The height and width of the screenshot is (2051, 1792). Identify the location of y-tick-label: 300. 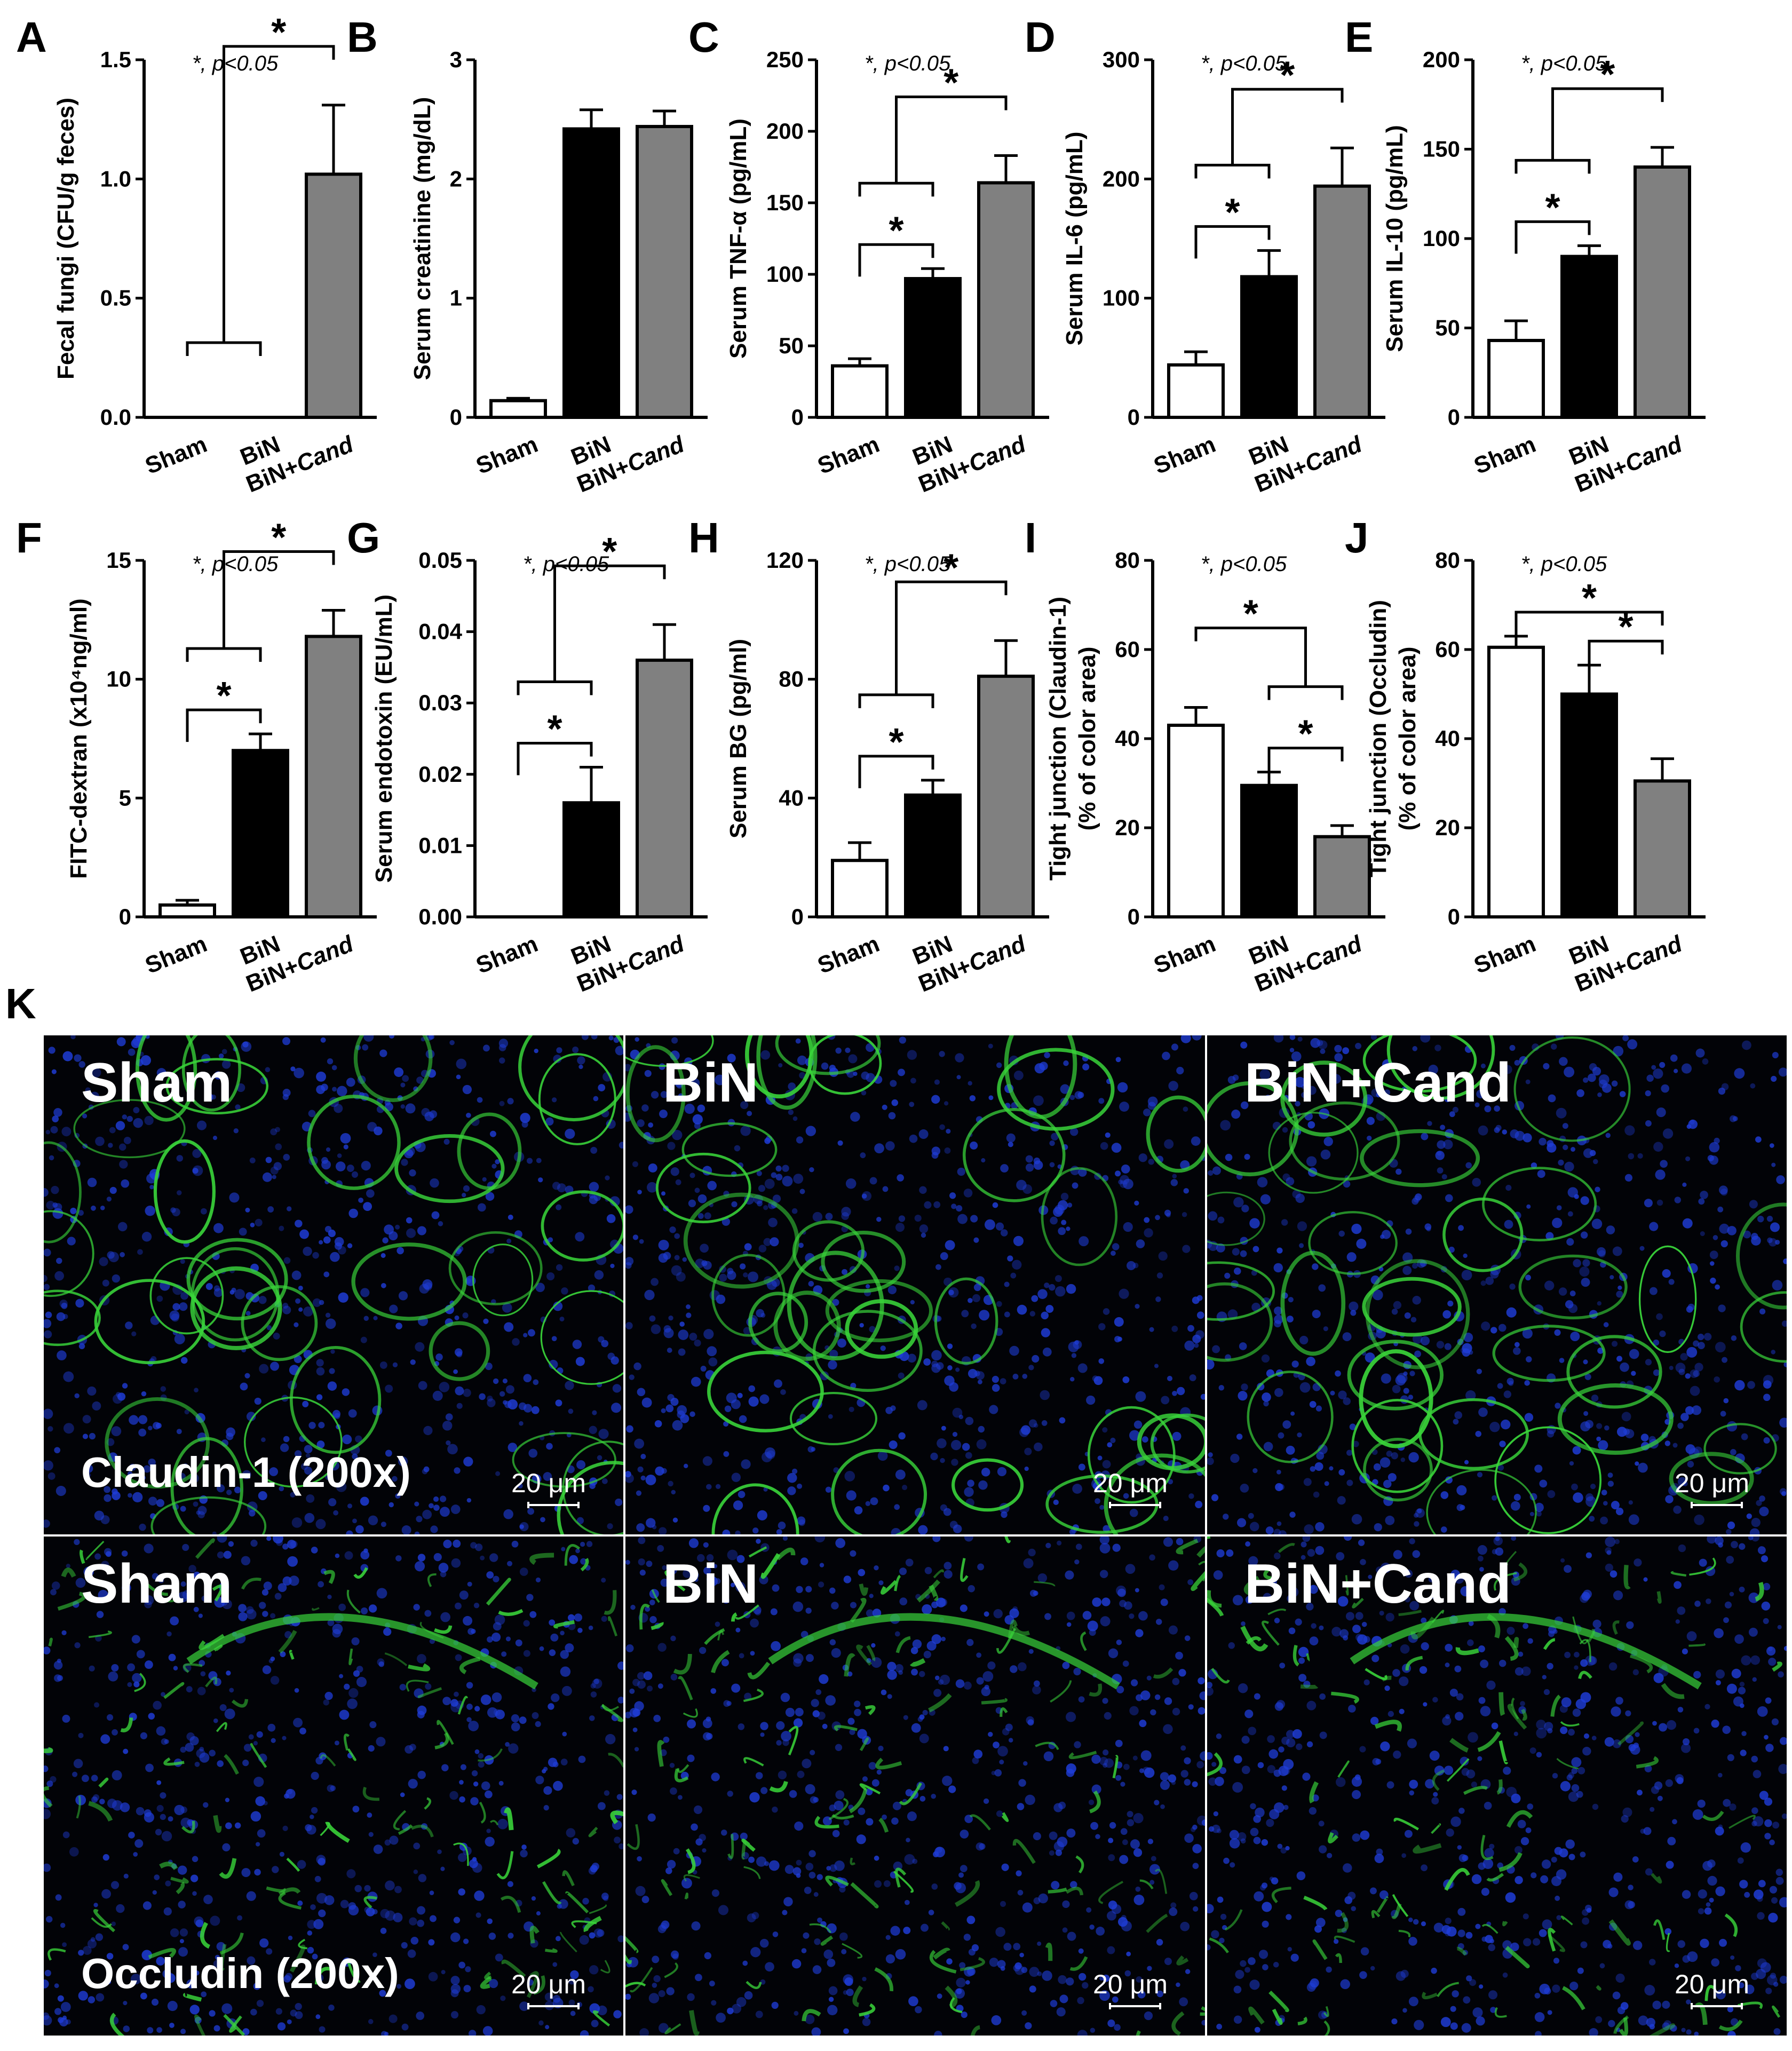
(1122, 59).